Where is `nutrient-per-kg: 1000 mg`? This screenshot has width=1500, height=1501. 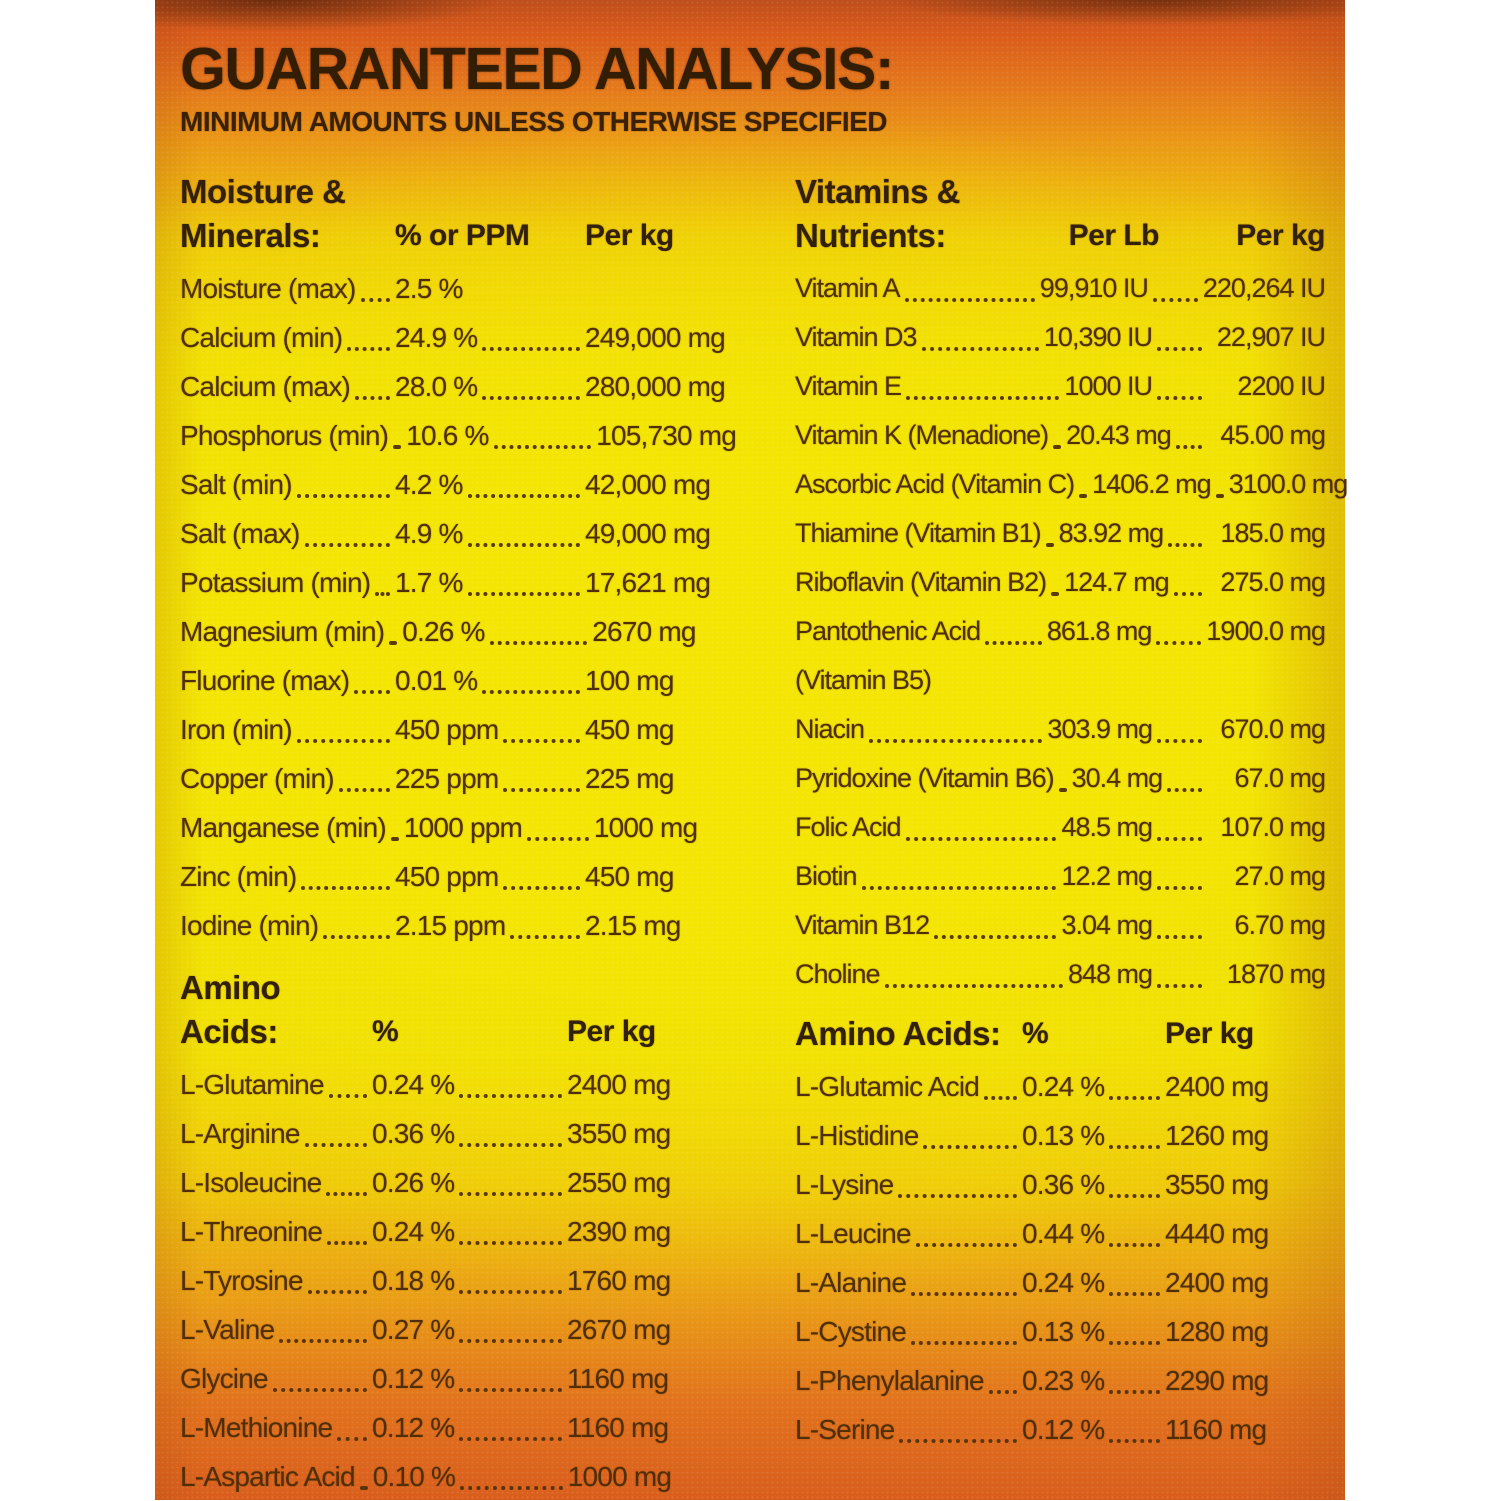
nutrient-per-kg: 1000 mg is located at coordinates (619, 1476).